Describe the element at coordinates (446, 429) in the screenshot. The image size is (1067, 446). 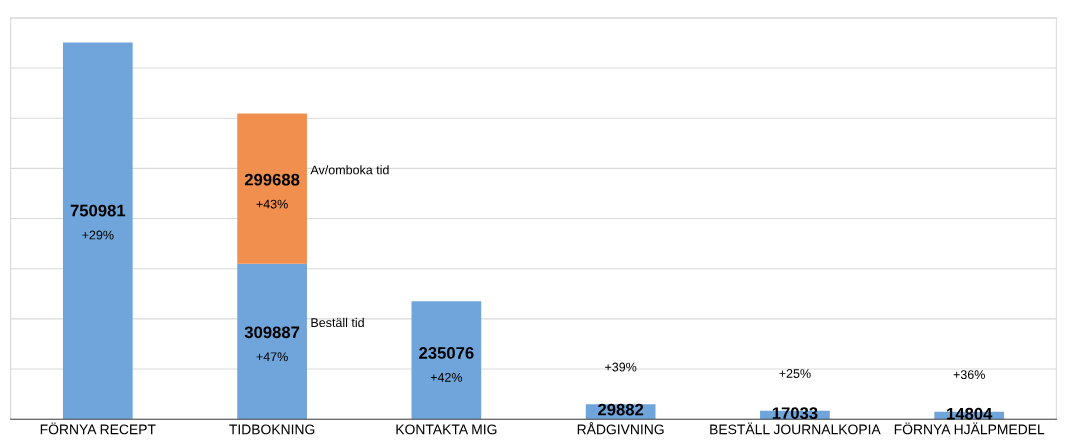
I see `x-tick-label: KONTAKTA MIG` at that location.